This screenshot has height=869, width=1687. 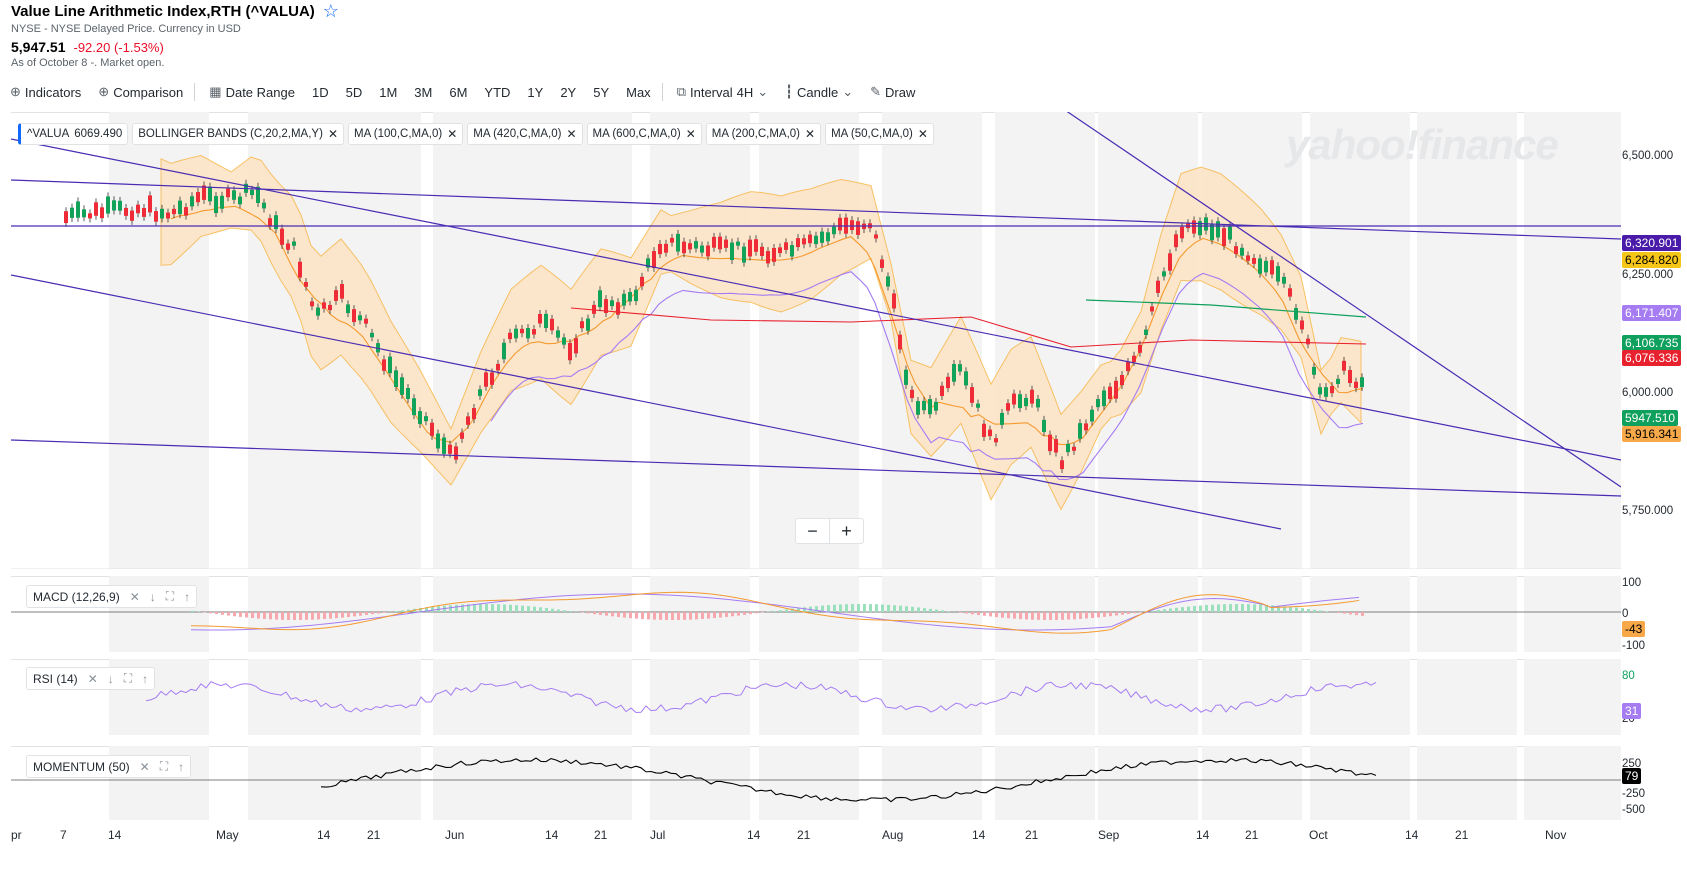 What do you see at coordinates (45, 92) in the screenshot?
I see `indicators-button: ⊕ Indicators` at bounding box center [45, 92].